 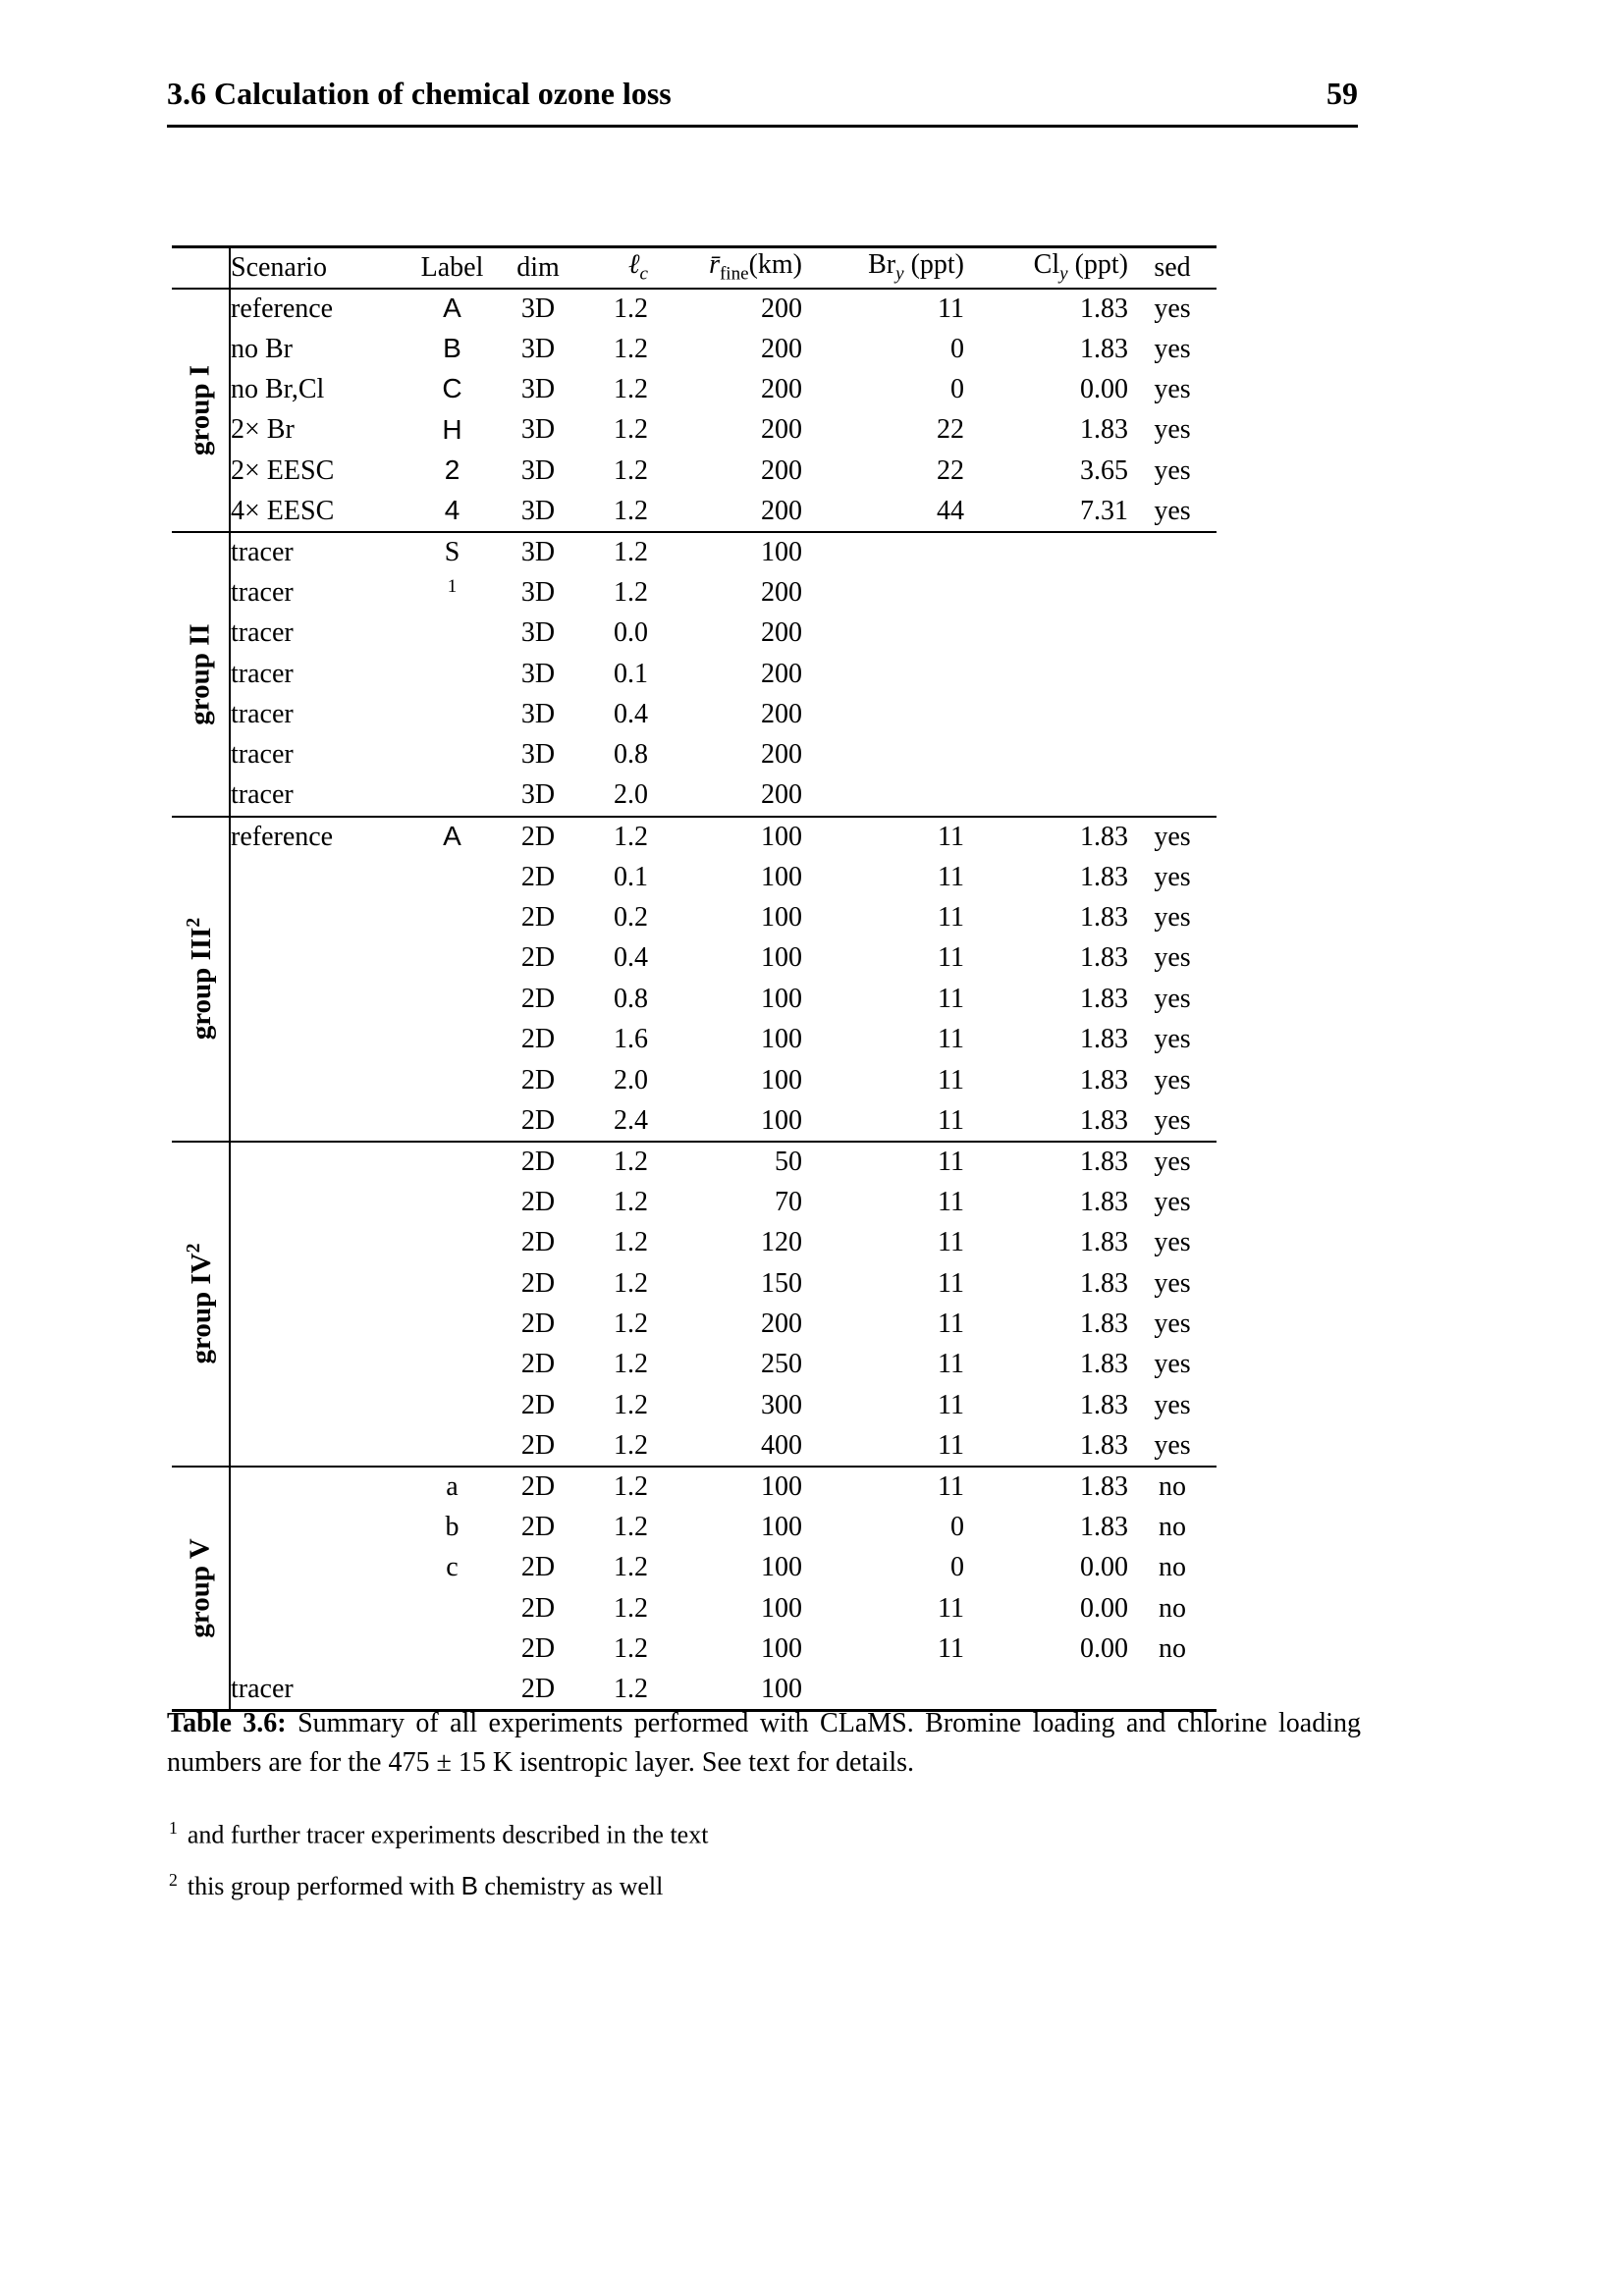 What do you see at coordinates (631, 958) in the screenshot?
I see `cell-lc: 0.4` at bounding box center [631, 958].